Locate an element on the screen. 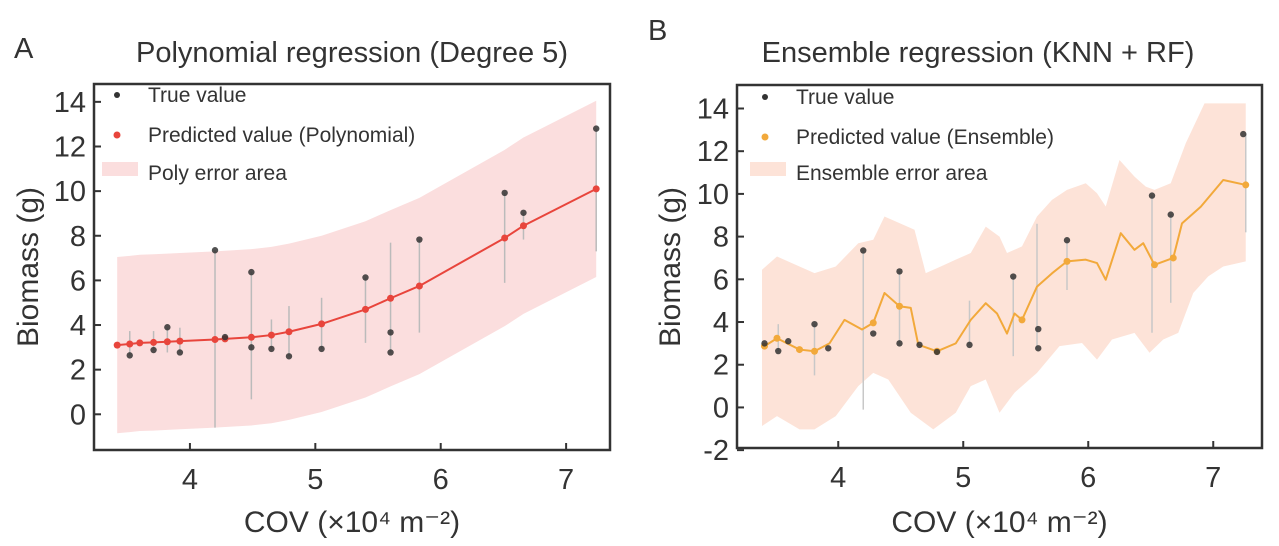 This screenshot has width=1279, height=546. y-tick-label: -2 is located at coordinates (716, 451).